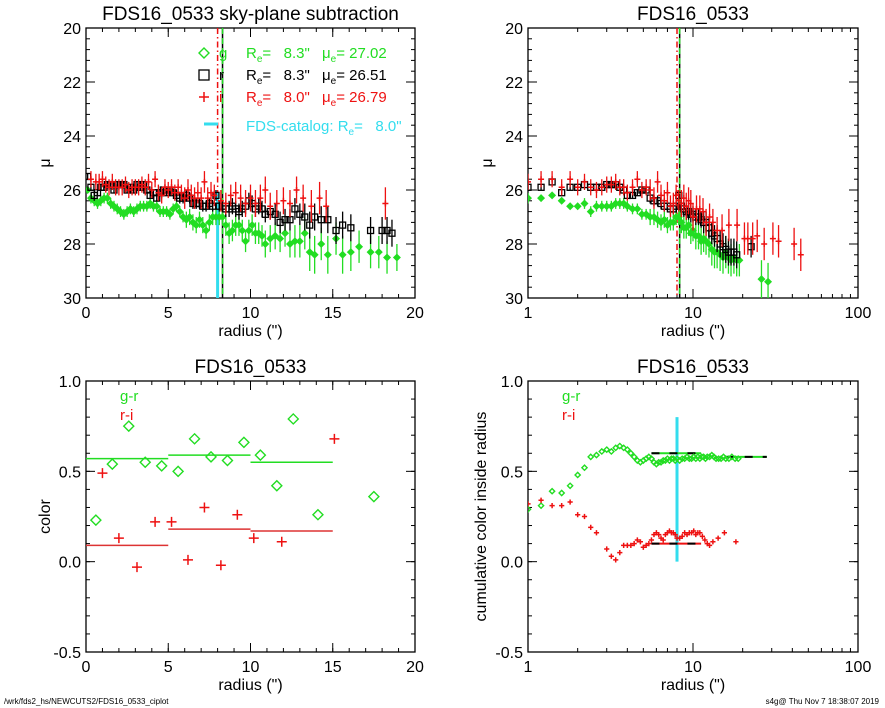 Image resolution: width=885 pixels, height=708 pixels. What do you see at coordinates (858, 313) in the screenshot?
I see `x-tick-label: 100` at bounding box center [858, 313].